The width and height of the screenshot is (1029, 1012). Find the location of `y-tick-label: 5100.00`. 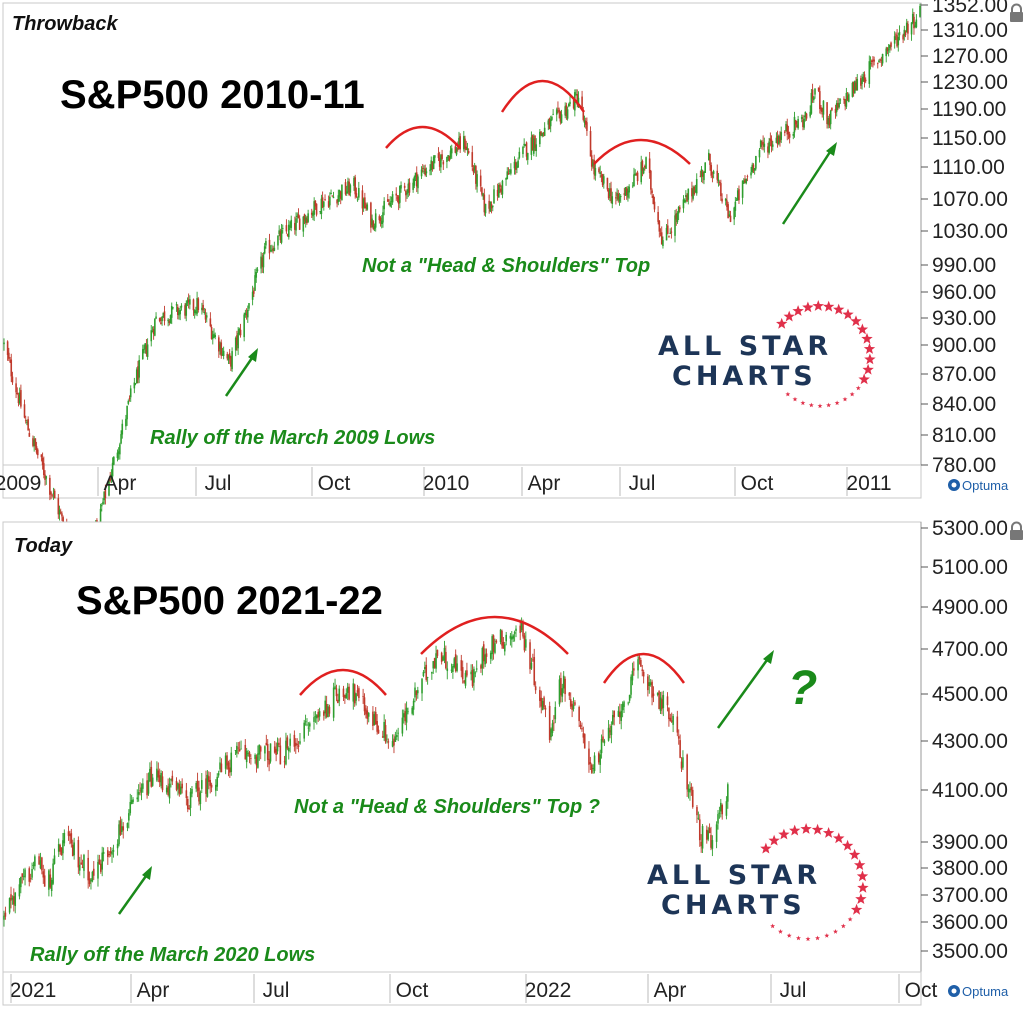

y-tick-label: 5100.00 is located at coordinates (970, 567).